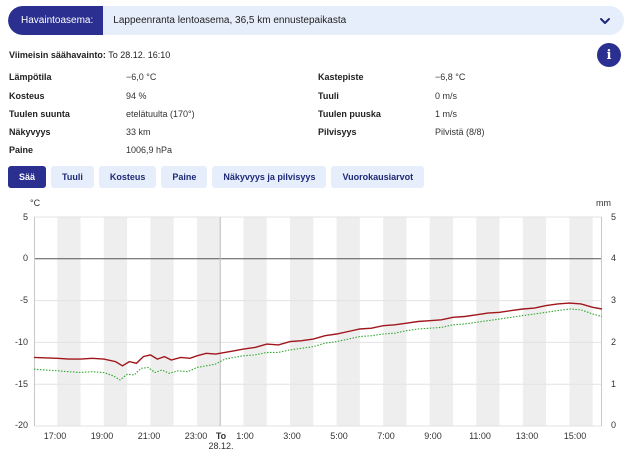 This screenshot has height=451, width=636. I want to click on x-tick: 3:00, so click(292, 436).